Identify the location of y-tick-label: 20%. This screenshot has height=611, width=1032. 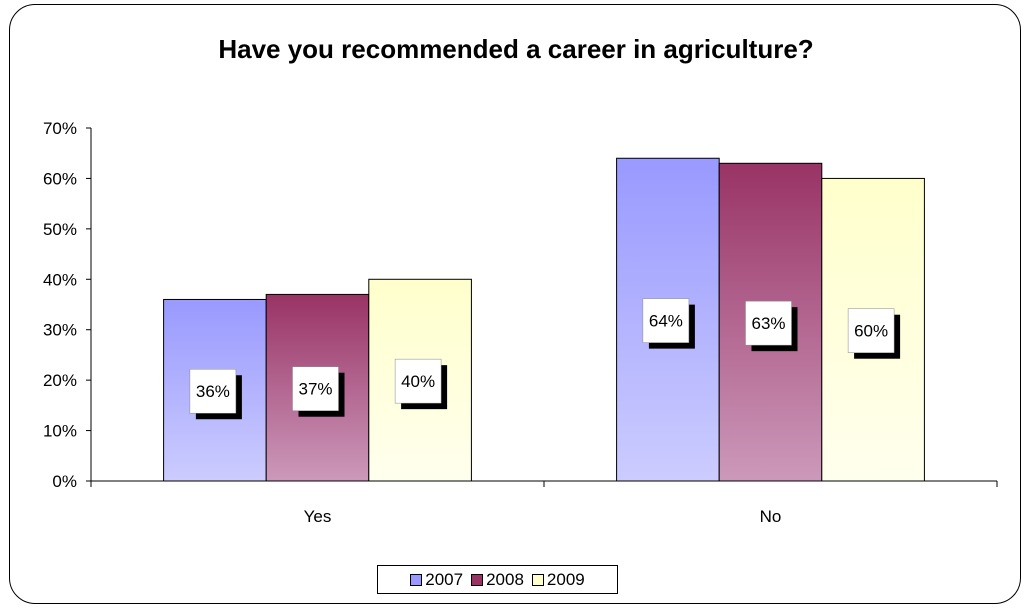
(60, 380).